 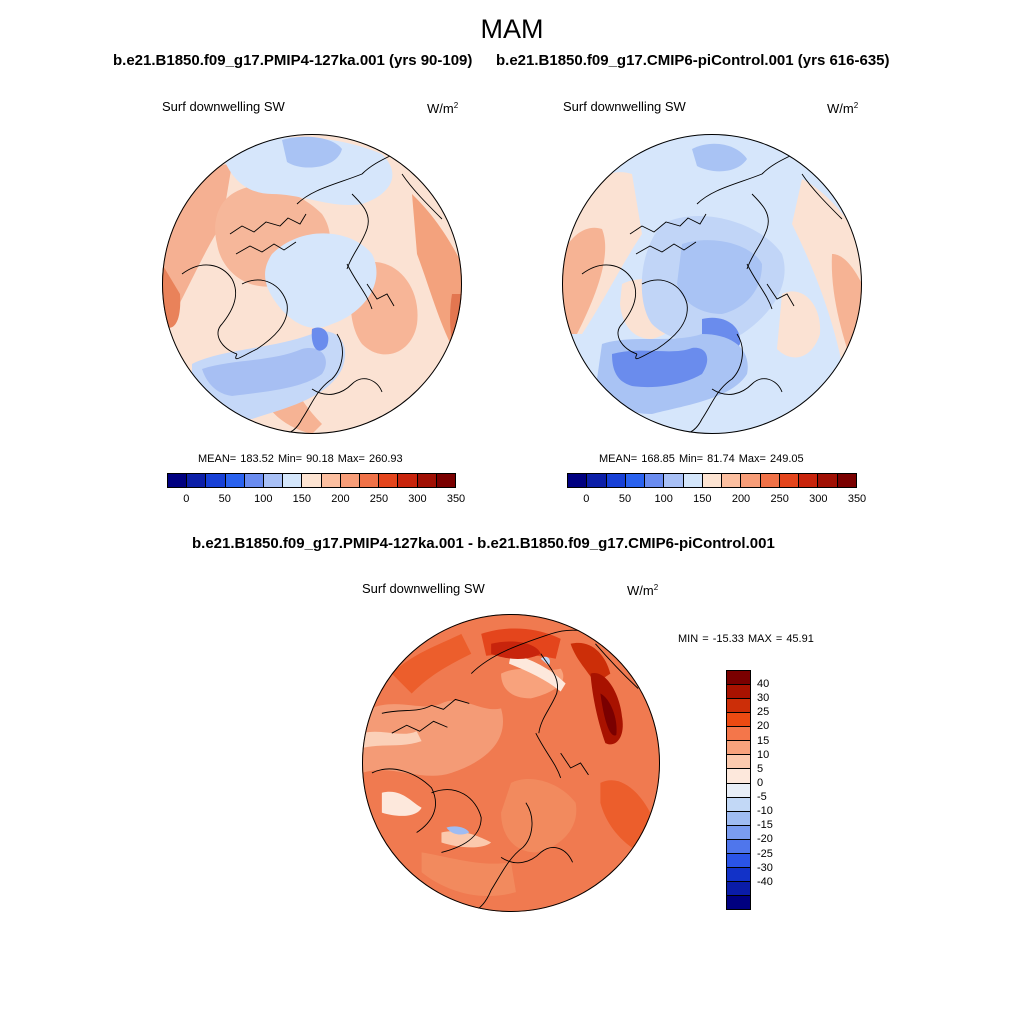 What do you see at coordinates (857, 499) in the screenshot?
I see `panel-b-colorbar-tick-label: 350` at bounding box center [857, 499].